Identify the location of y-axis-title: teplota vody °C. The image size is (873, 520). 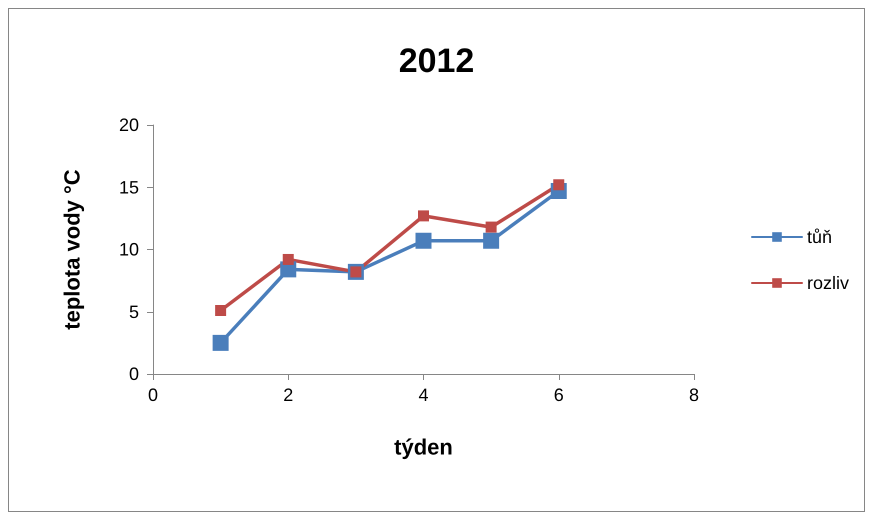
(72, 249).